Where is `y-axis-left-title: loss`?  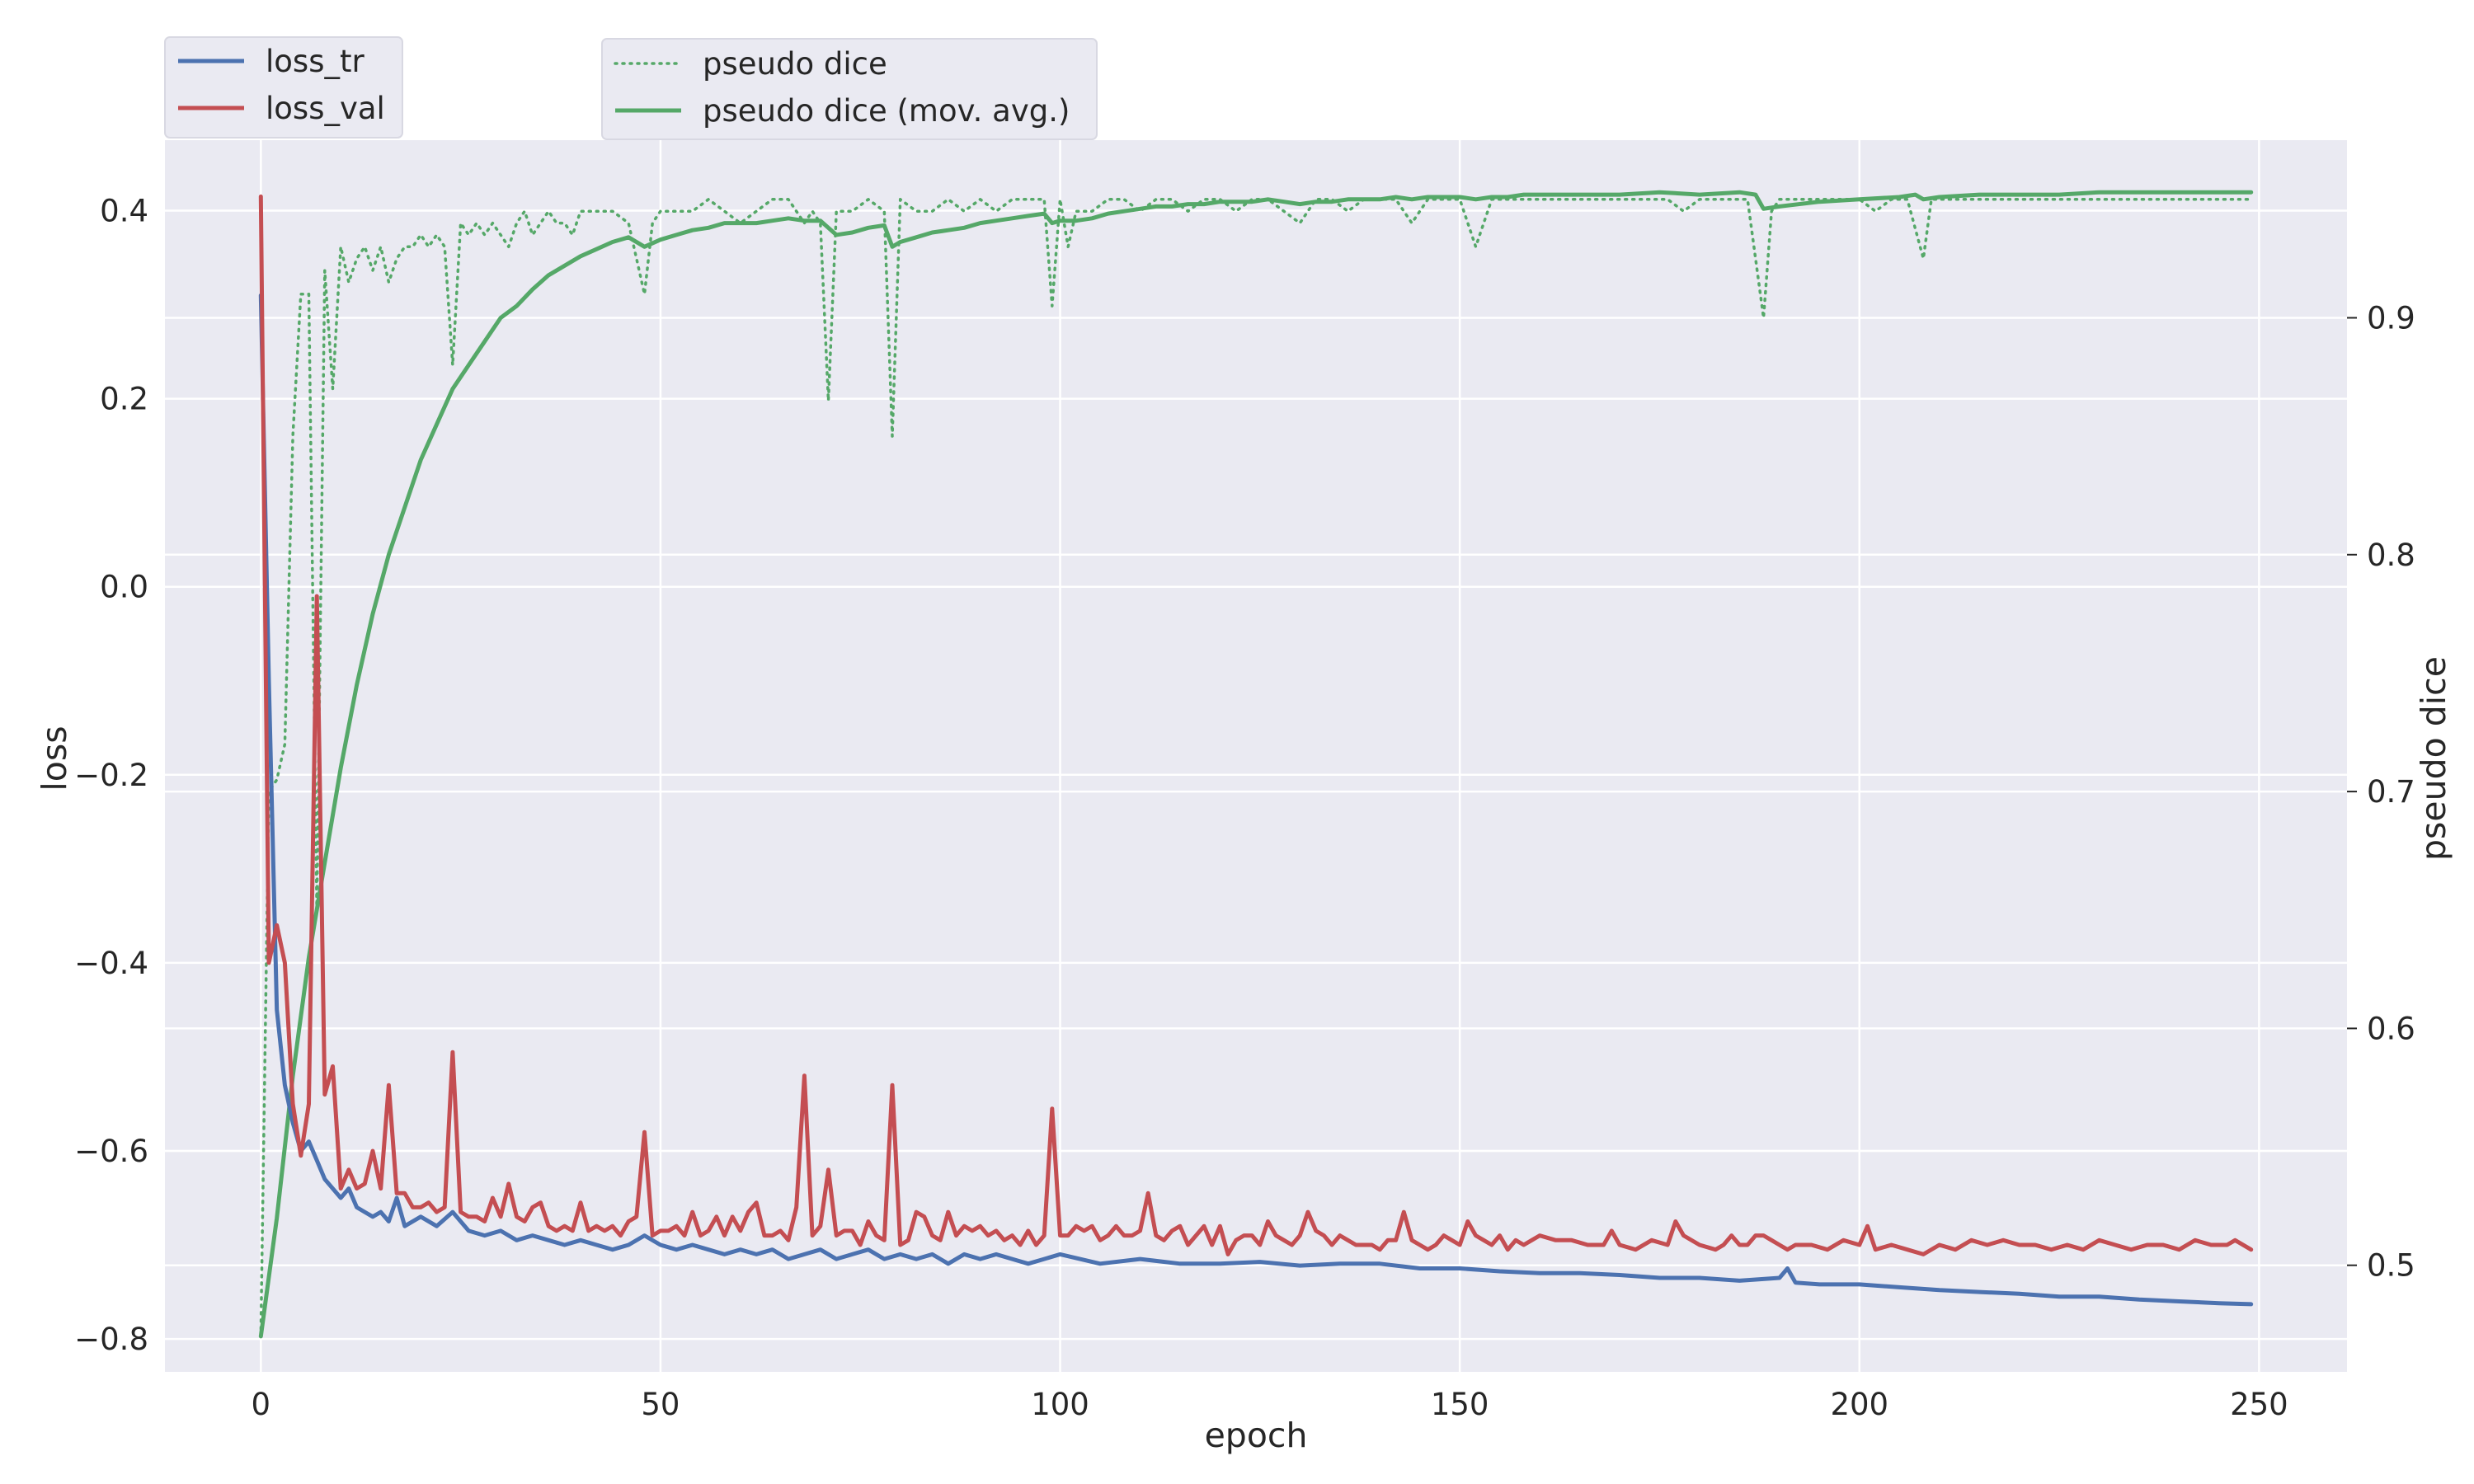 y-axis-left-title: loss is located at coordinates (54, 758).